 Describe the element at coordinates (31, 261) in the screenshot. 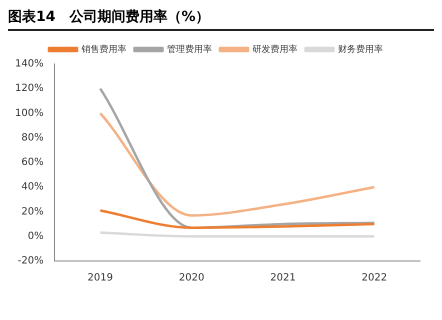

I see `y-tick-label: -20%` at that location.